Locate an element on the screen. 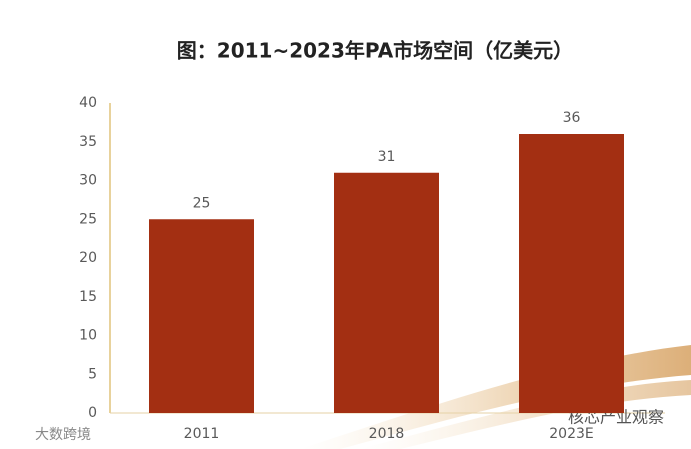  y-tick-label: 40 is located at coordinates (88, 103).